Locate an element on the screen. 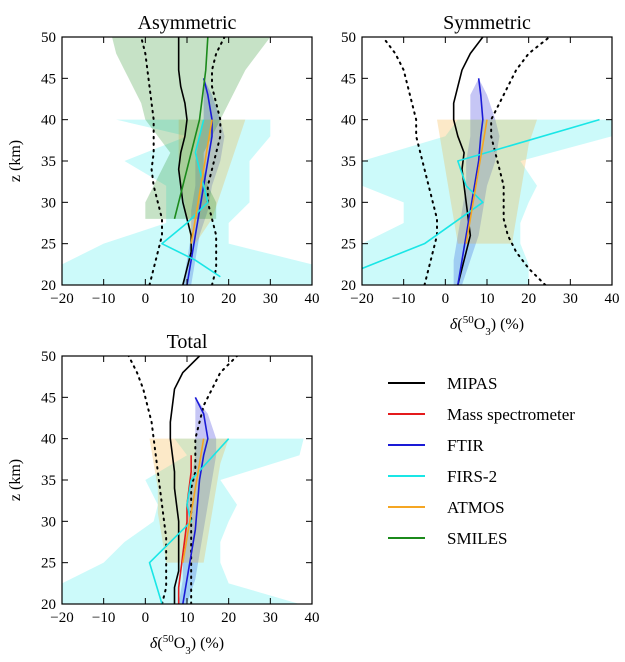 The image size is (625, 662). legend-entry-ftir: FTIR is located at coordinates (436, 445).